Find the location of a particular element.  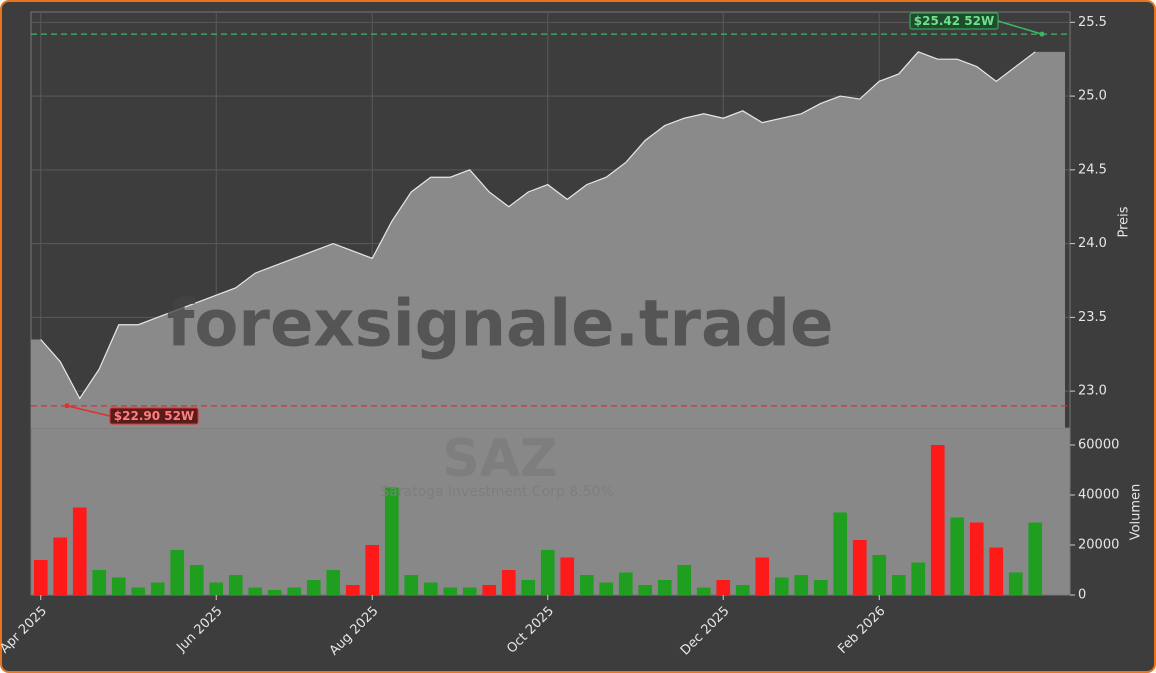

high-arrow is located at coordinates (1020, 27).